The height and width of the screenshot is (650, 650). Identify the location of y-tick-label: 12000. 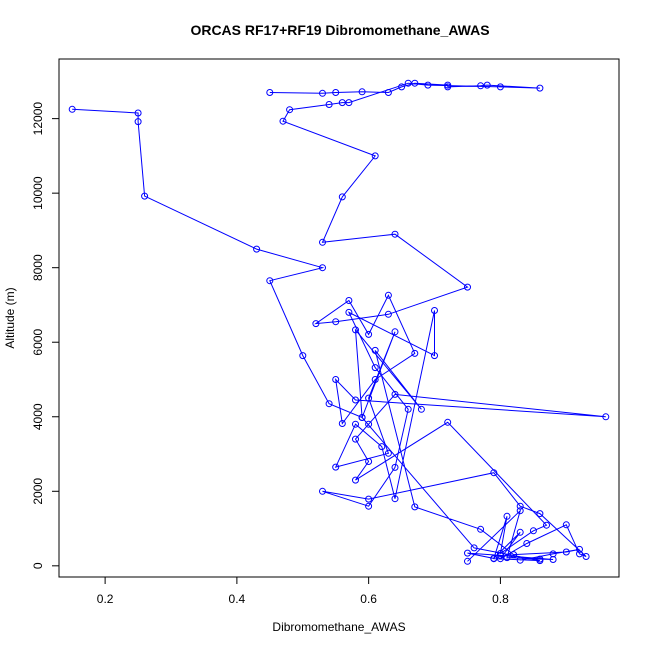
(38, 119).